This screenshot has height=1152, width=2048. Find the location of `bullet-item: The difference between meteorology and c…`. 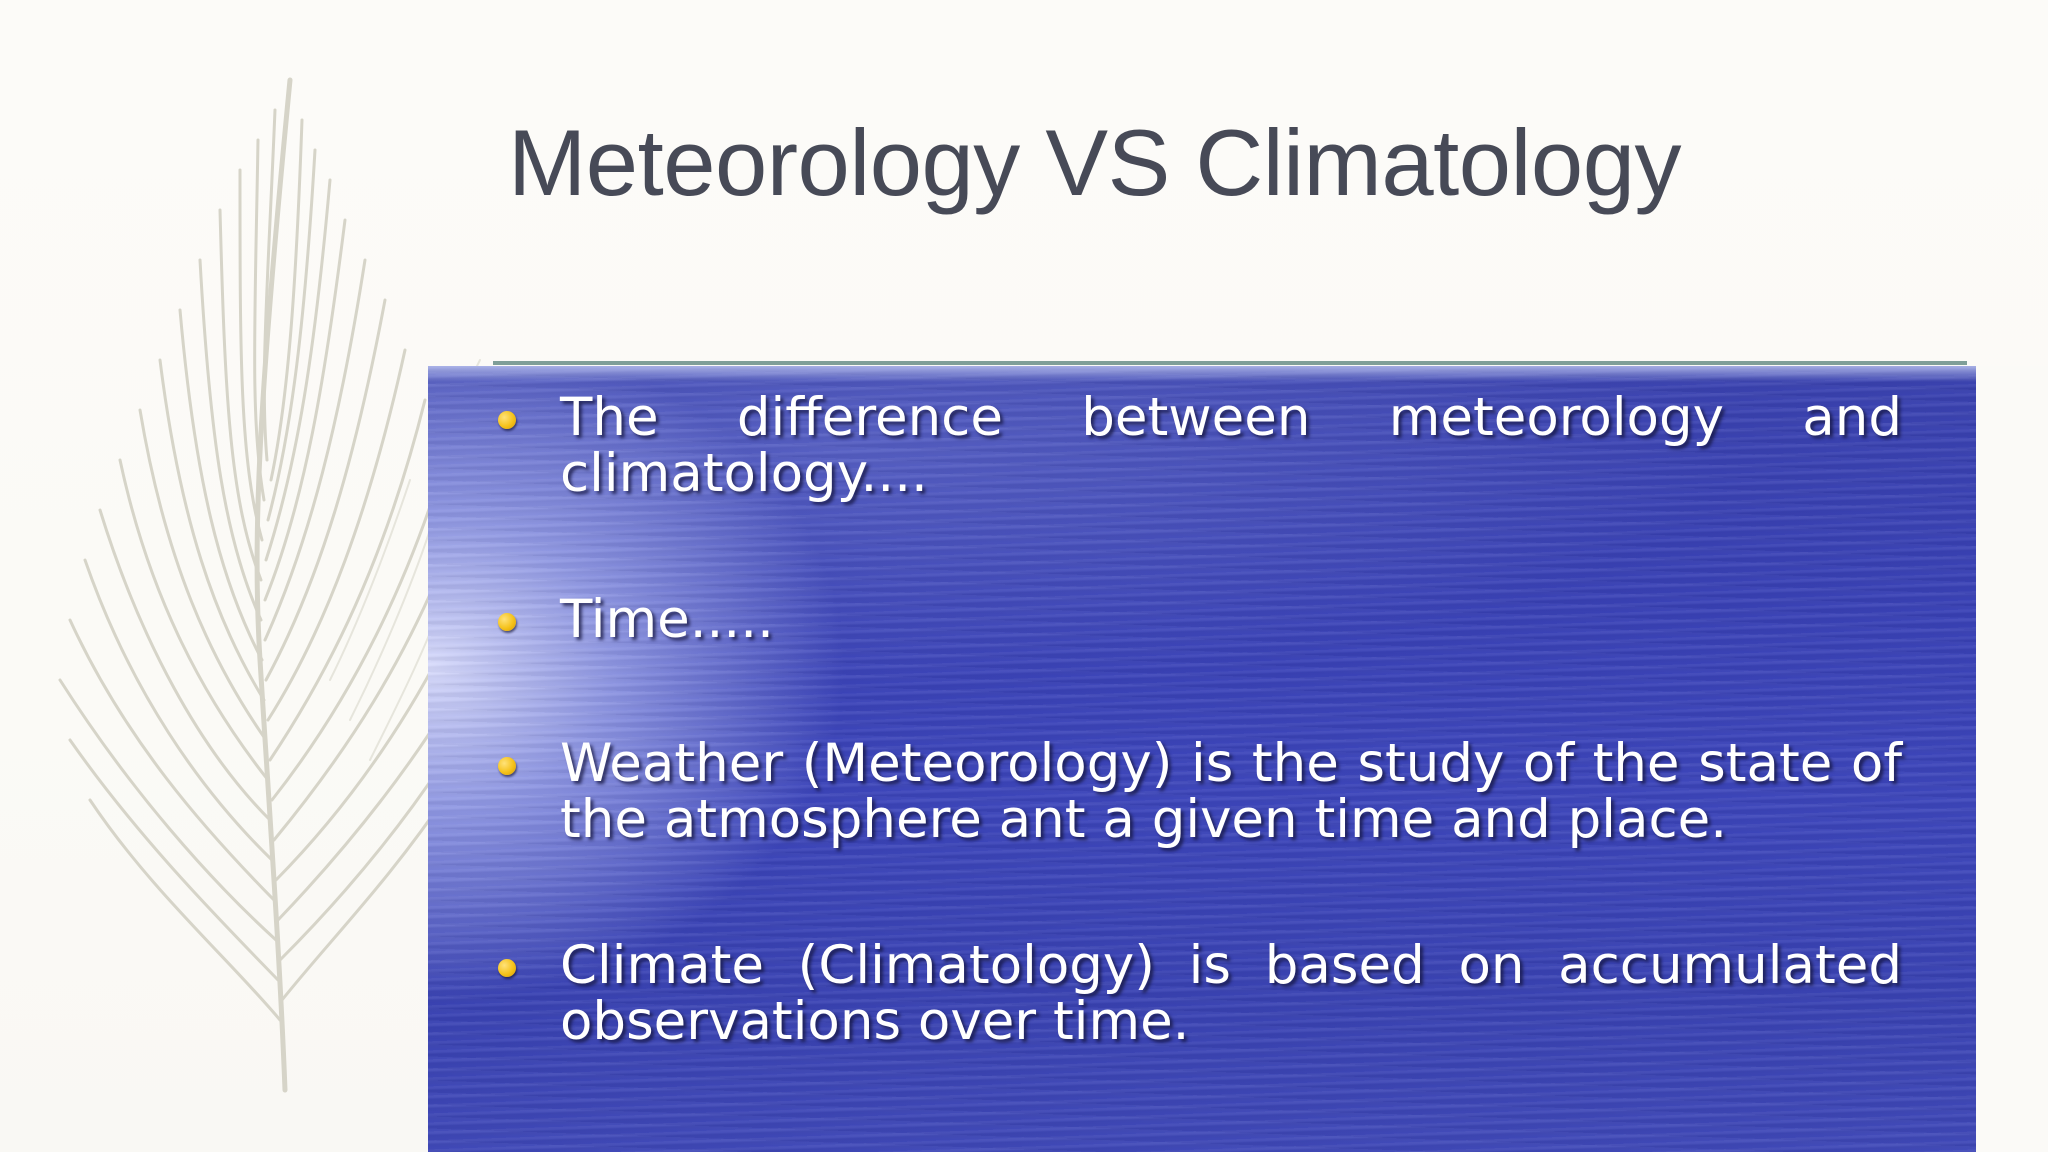

bullet-item: The difference between meteorology and c… is located at coordinates (1200, 445).